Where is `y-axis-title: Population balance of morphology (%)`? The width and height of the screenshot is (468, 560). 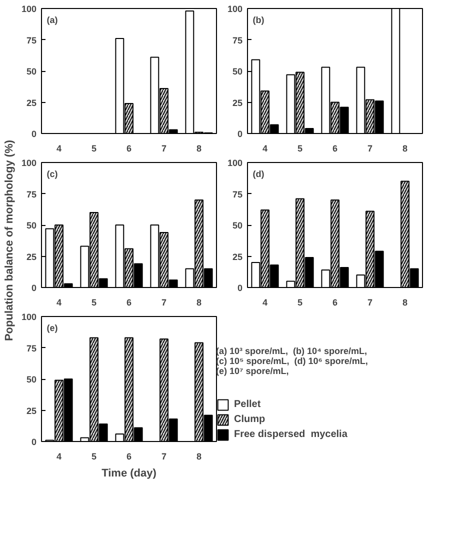
y-axis-title: Population balance of morphology (%) is located at coordinates (10, 241).